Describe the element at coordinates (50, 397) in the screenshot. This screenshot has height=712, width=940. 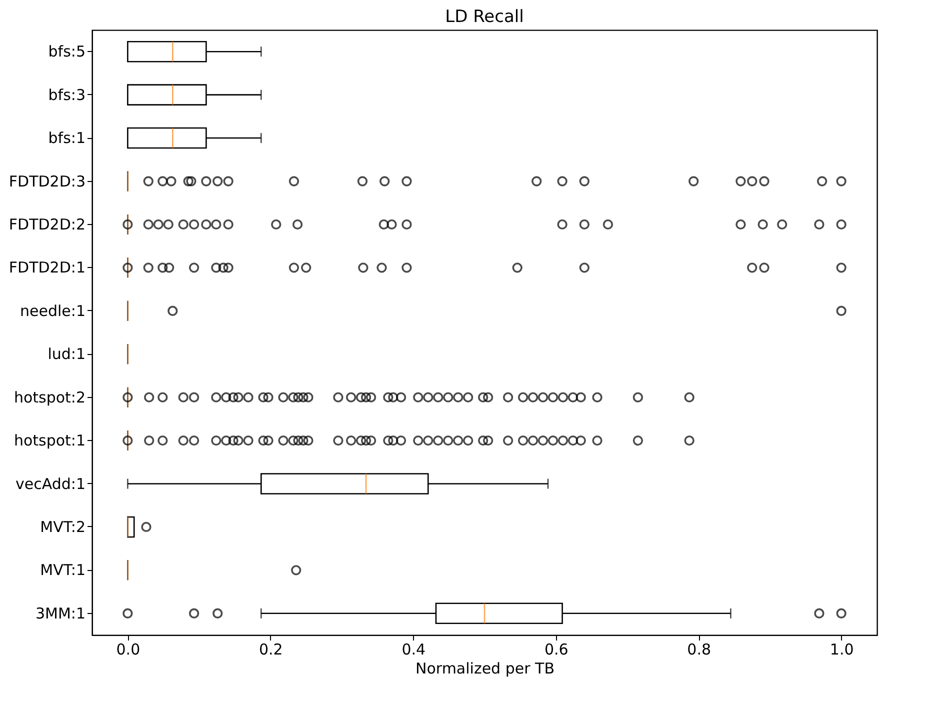
I see `y-tick-label: hotspot:2` at that location.